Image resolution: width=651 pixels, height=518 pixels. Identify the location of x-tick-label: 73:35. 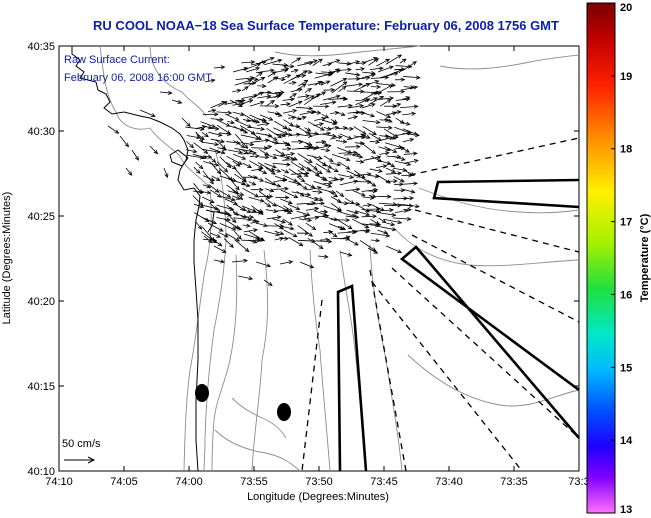
(514, 482).